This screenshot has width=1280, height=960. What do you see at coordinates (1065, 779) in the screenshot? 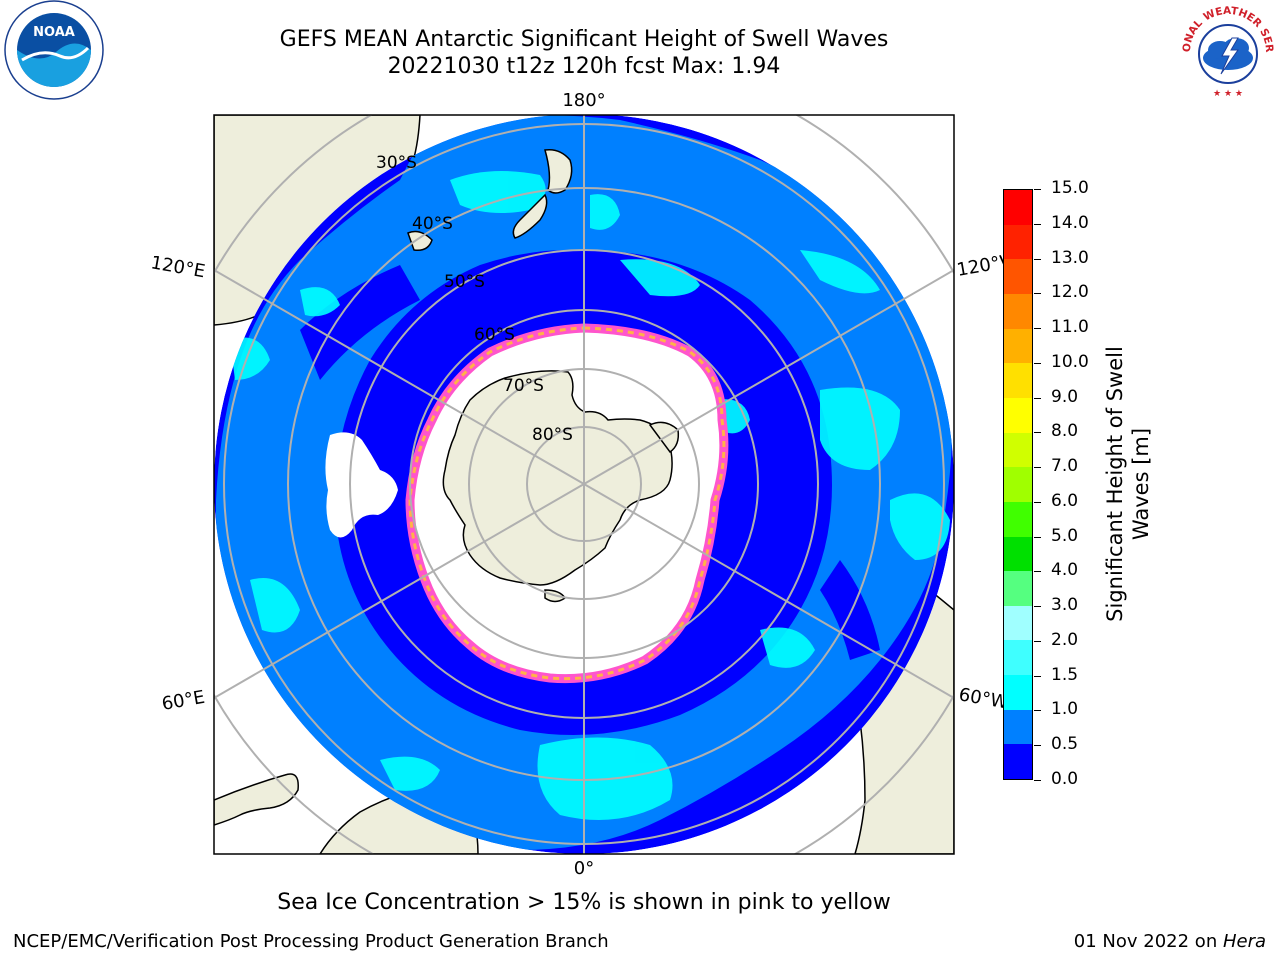
I see `colorbar-tick-label: 0.0` at bounding box center [1065, 779].